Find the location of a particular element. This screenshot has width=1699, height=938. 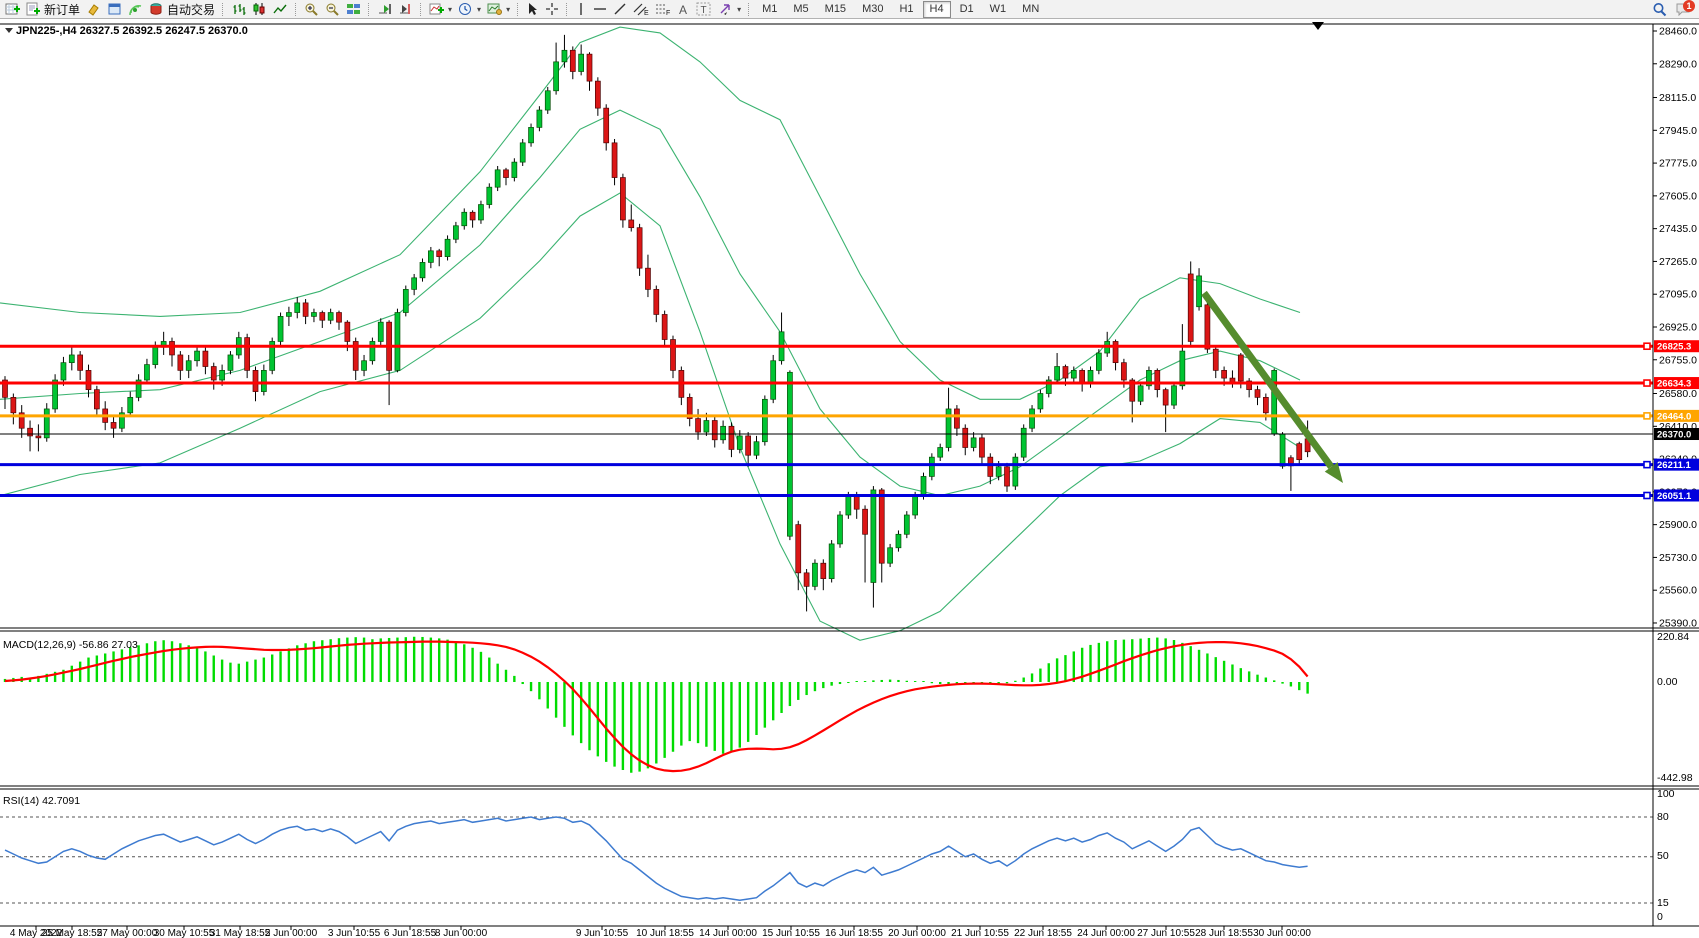

price-tick-label: 26755.0 is located at coordinates (1678, 360).